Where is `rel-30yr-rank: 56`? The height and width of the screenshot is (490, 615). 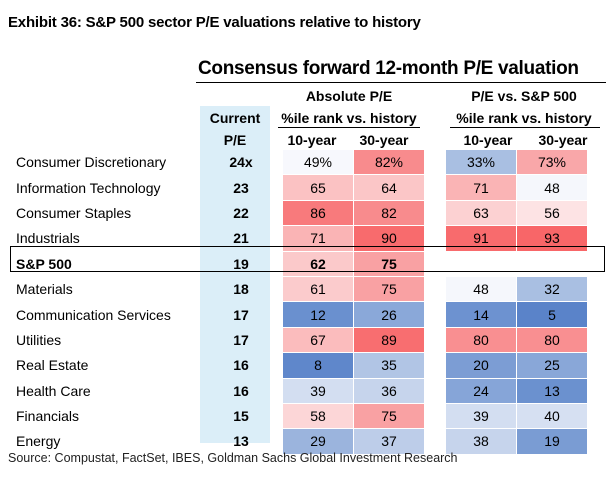
rel-30yr-rank: 56 is located at coordinates (552, 213).